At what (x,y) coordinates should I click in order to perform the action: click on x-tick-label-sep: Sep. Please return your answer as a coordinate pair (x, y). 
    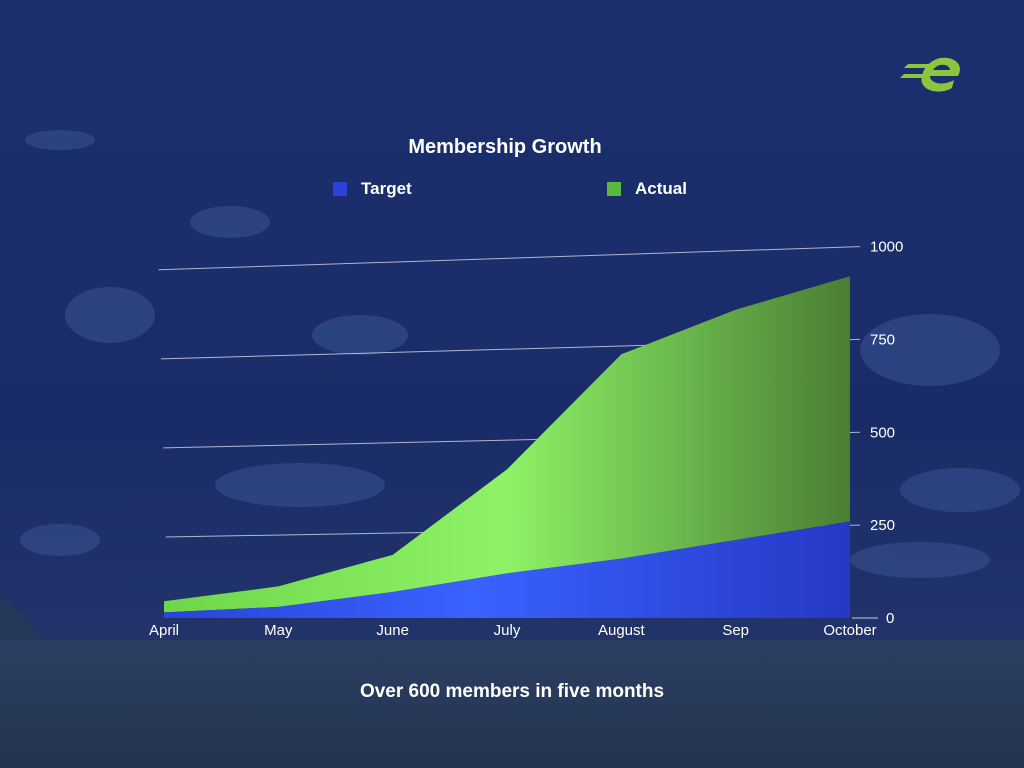
    Looking at the image, I should click on (735, 630).